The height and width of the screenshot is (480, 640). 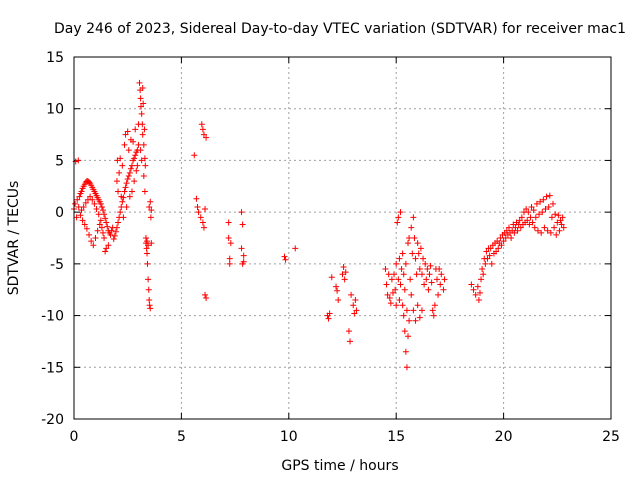 What do you see at coordinates (289, 437) in the screenshot?
I see `x-tick-label: 10` at bounding box center [289, 437].